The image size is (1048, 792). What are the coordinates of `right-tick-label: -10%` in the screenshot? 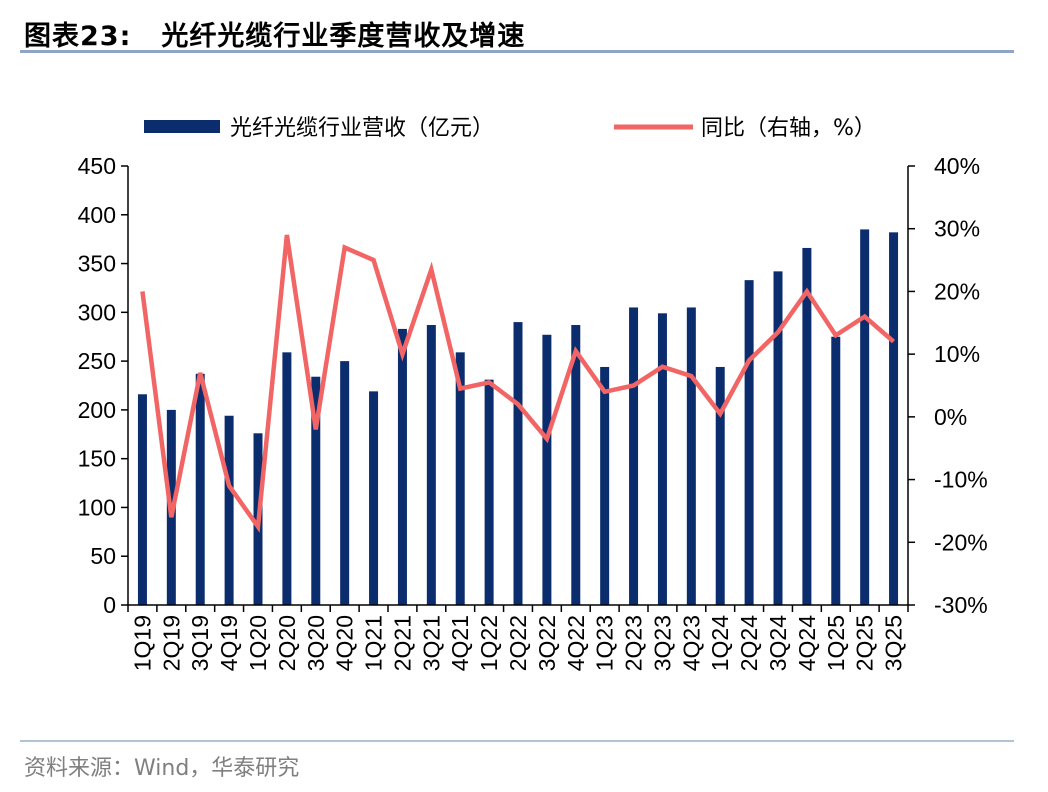 It's located at (961, 480).